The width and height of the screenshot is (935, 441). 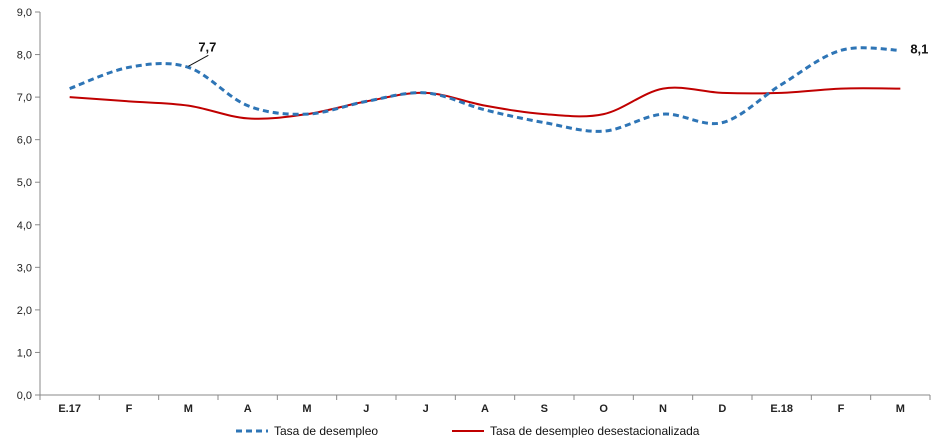 What do you see at coordinates (29, 204) in the screenshot?
I see `y-axis: 0,0 1,0 2,0 3,0 4,0 5,0 6,0 7,0 8,0 9,0` at bounding box center [29, 204].